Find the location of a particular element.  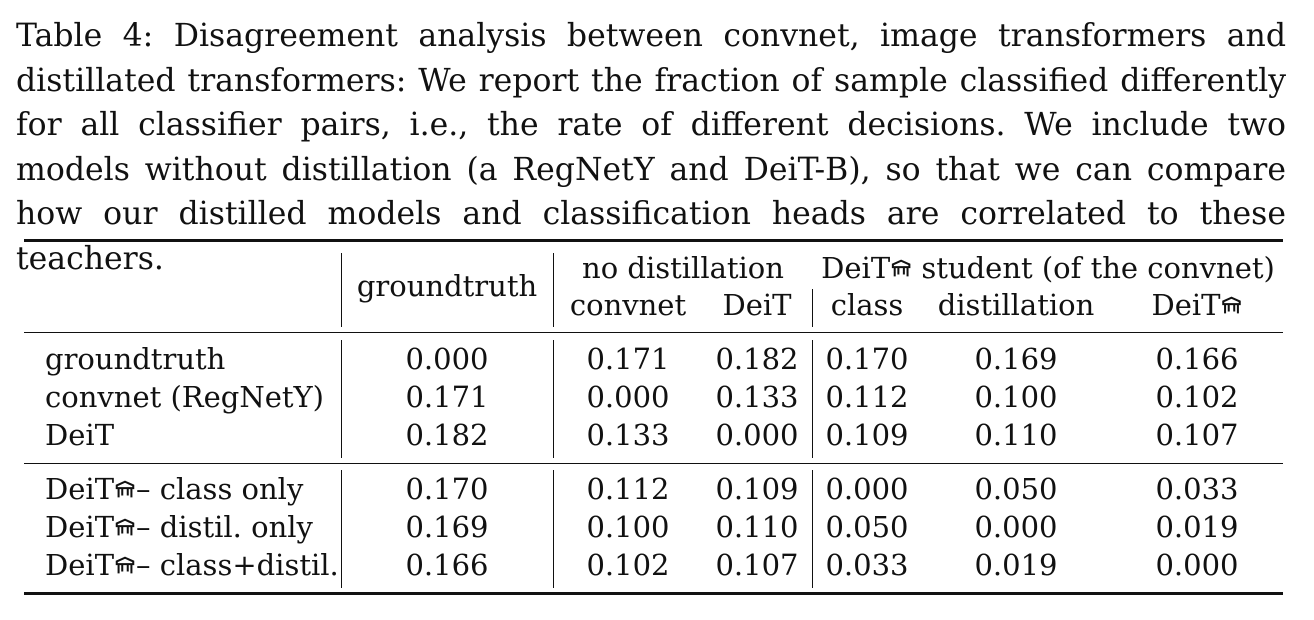

header-no-distillation: no distillation is located at coordinates (683, 268).